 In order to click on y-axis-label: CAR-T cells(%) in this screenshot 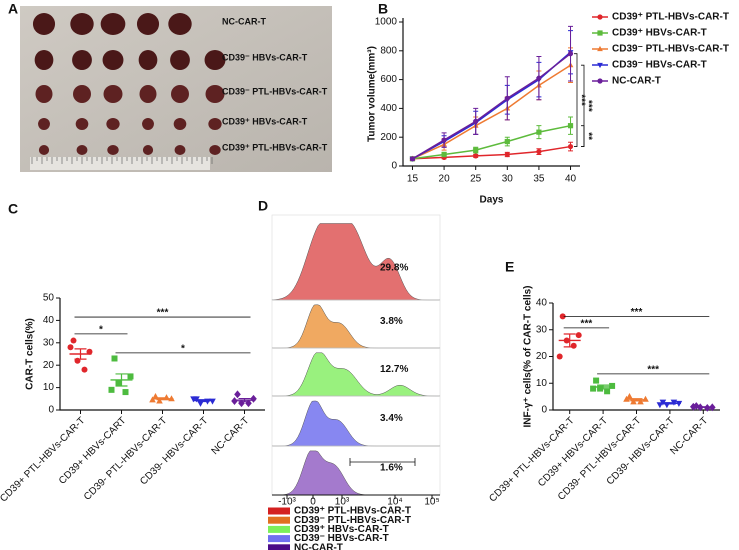, I will do `click(30, 354)`.